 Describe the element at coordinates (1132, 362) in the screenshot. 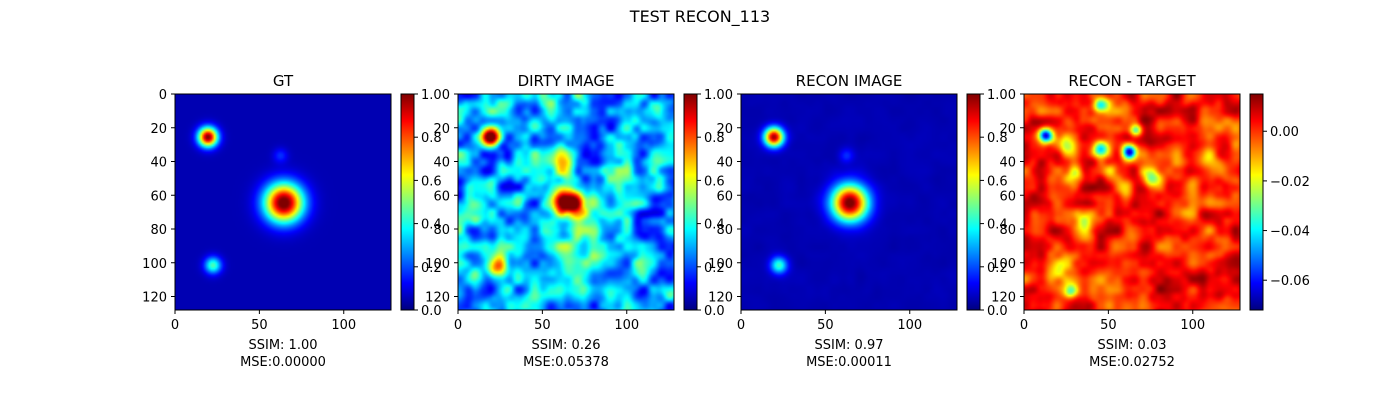

I see `mse-label: MSE:0.02752` at that location.